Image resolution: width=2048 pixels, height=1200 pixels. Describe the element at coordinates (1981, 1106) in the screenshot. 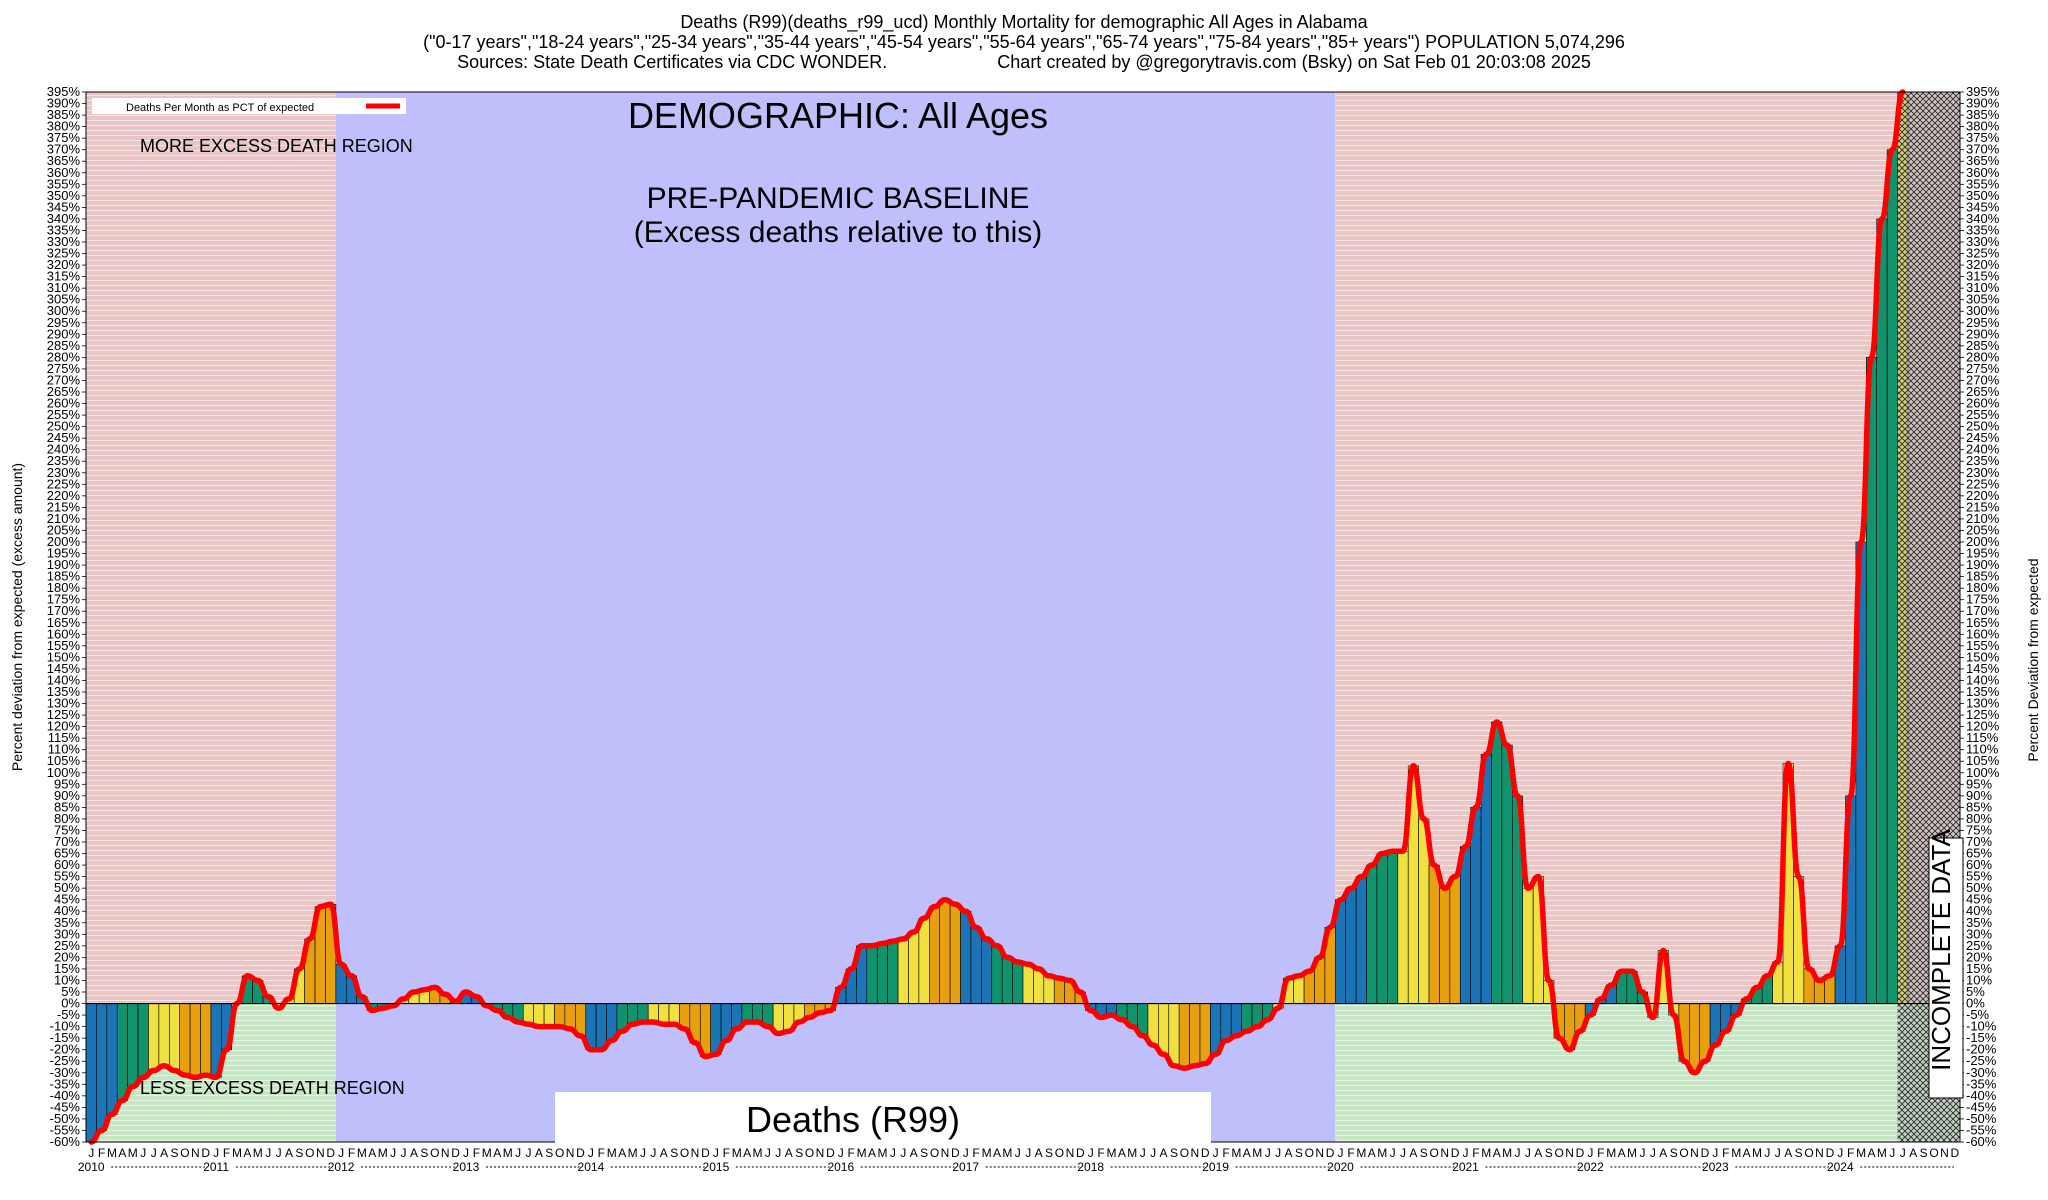

I see `ytick-label-right: -45%` at that location.